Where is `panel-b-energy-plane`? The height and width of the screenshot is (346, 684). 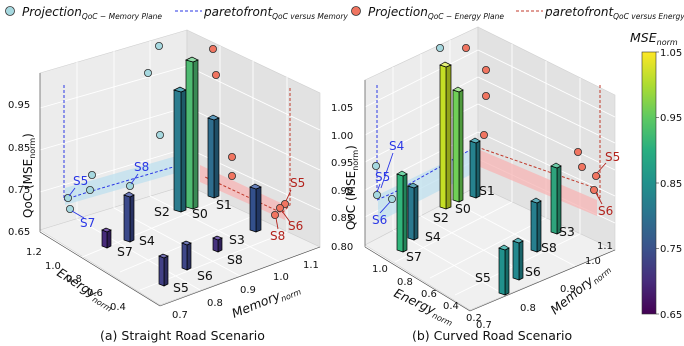
panel-b-energy-plane is located at coordinates (538, 183).